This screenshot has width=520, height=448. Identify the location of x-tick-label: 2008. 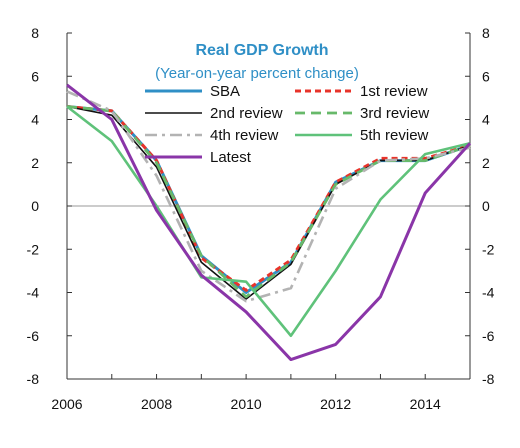
(156, 404).